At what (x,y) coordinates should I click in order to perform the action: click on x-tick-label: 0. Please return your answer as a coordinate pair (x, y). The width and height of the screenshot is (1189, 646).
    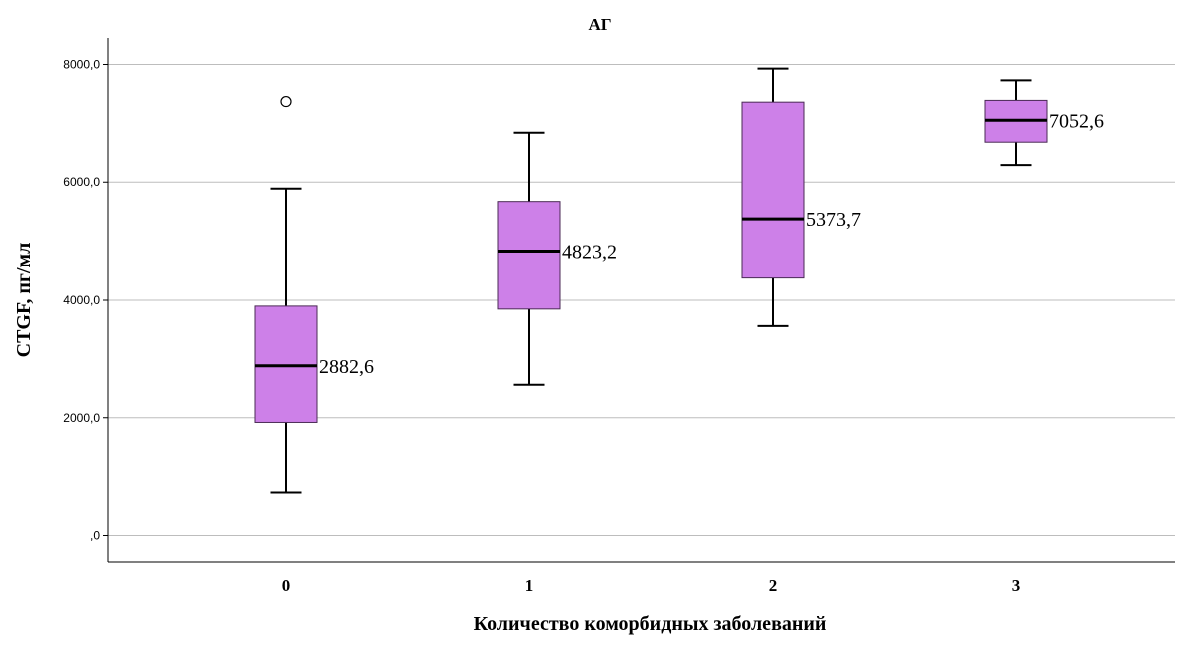
    Looking at the image, I should click on (286, 585).